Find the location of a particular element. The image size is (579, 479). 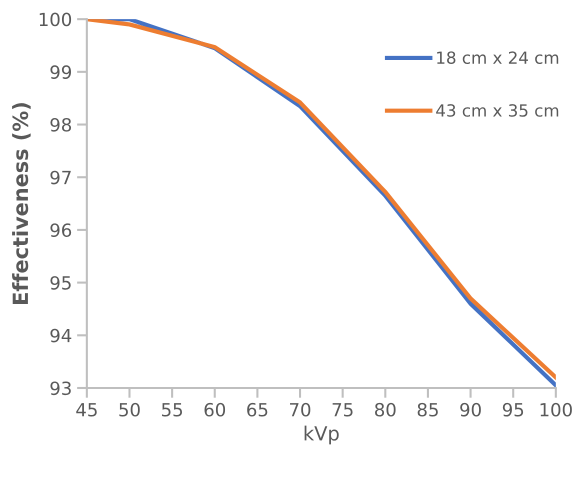

legend-label: 18 cm x 24 cm is located at coordinates (497, 57).